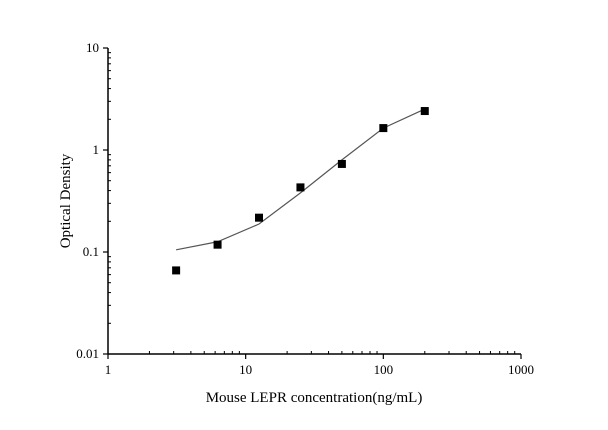 The image size is (608, 430). What do you see at coordinates (314, 398) in the screenshot?
I see `x-axis-label: Mouse LEPR concentration(ng/mL)` at bounding box center [314, 398].